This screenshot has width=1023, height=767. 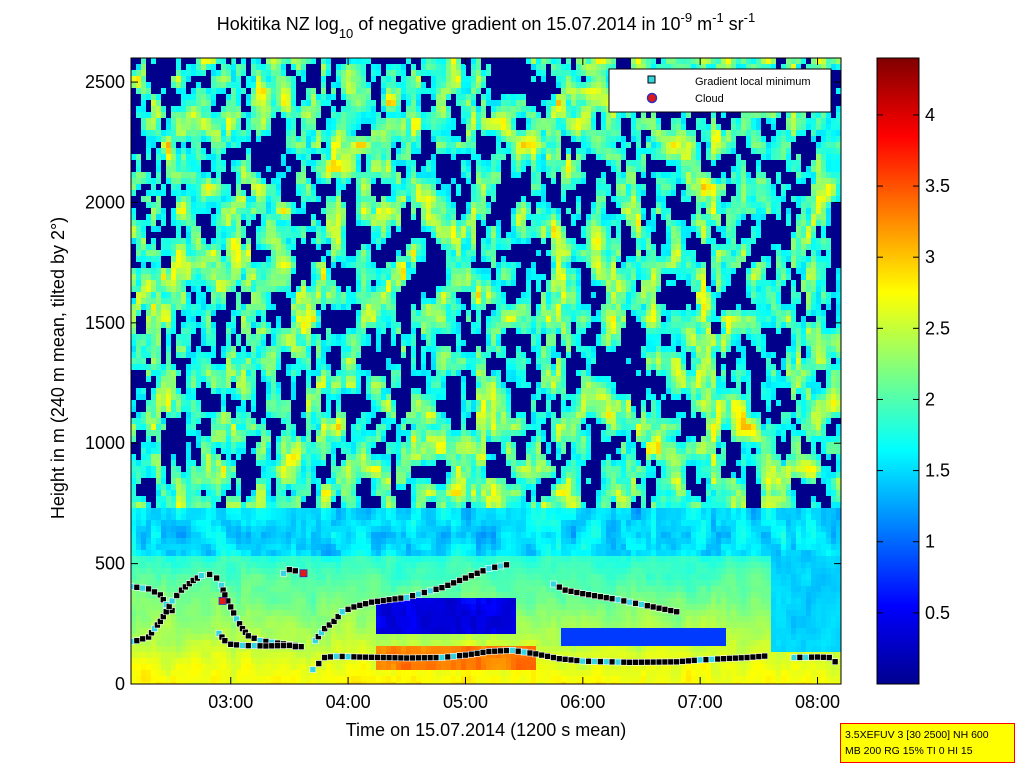 I want to click on x-tick-label: 07:00, so click(x=700, y=702).